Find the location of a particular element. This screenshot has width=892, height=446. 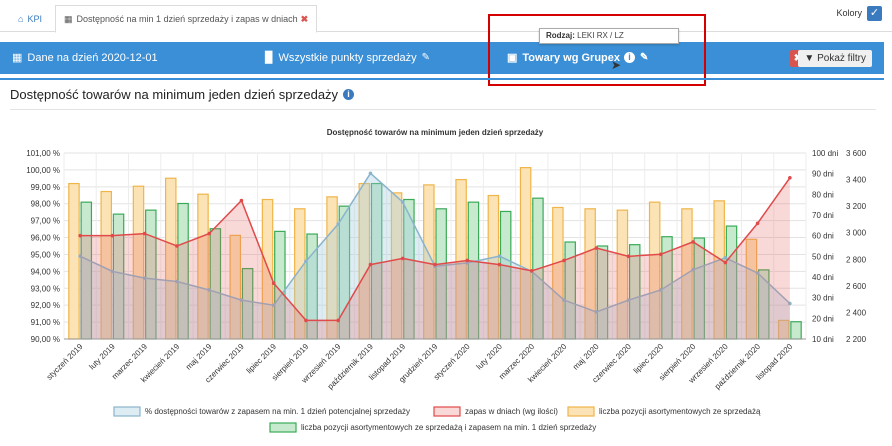

goods-tooltip: Rodzaj: LEKI RX / LZ is located at coordinates (609, 36).